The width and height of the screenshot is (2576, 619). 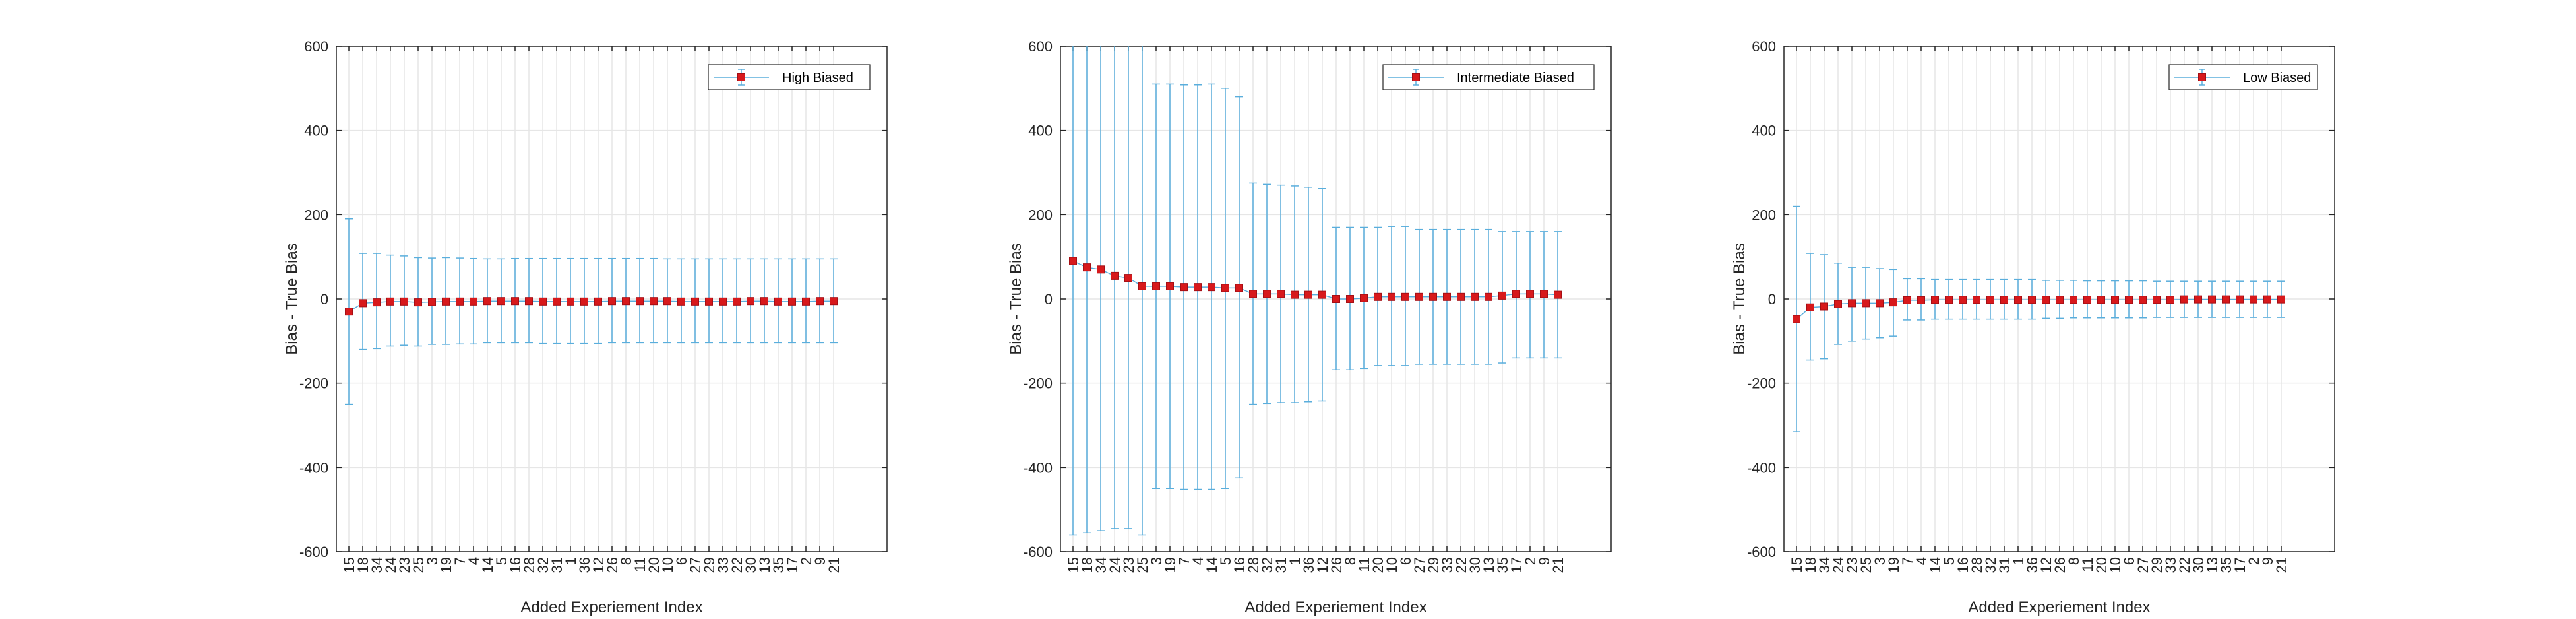 What do you see at coordinates (1516, 565) in the screenshot?
I see `x-tick-label: 17` at bounding box center [1516, 565].